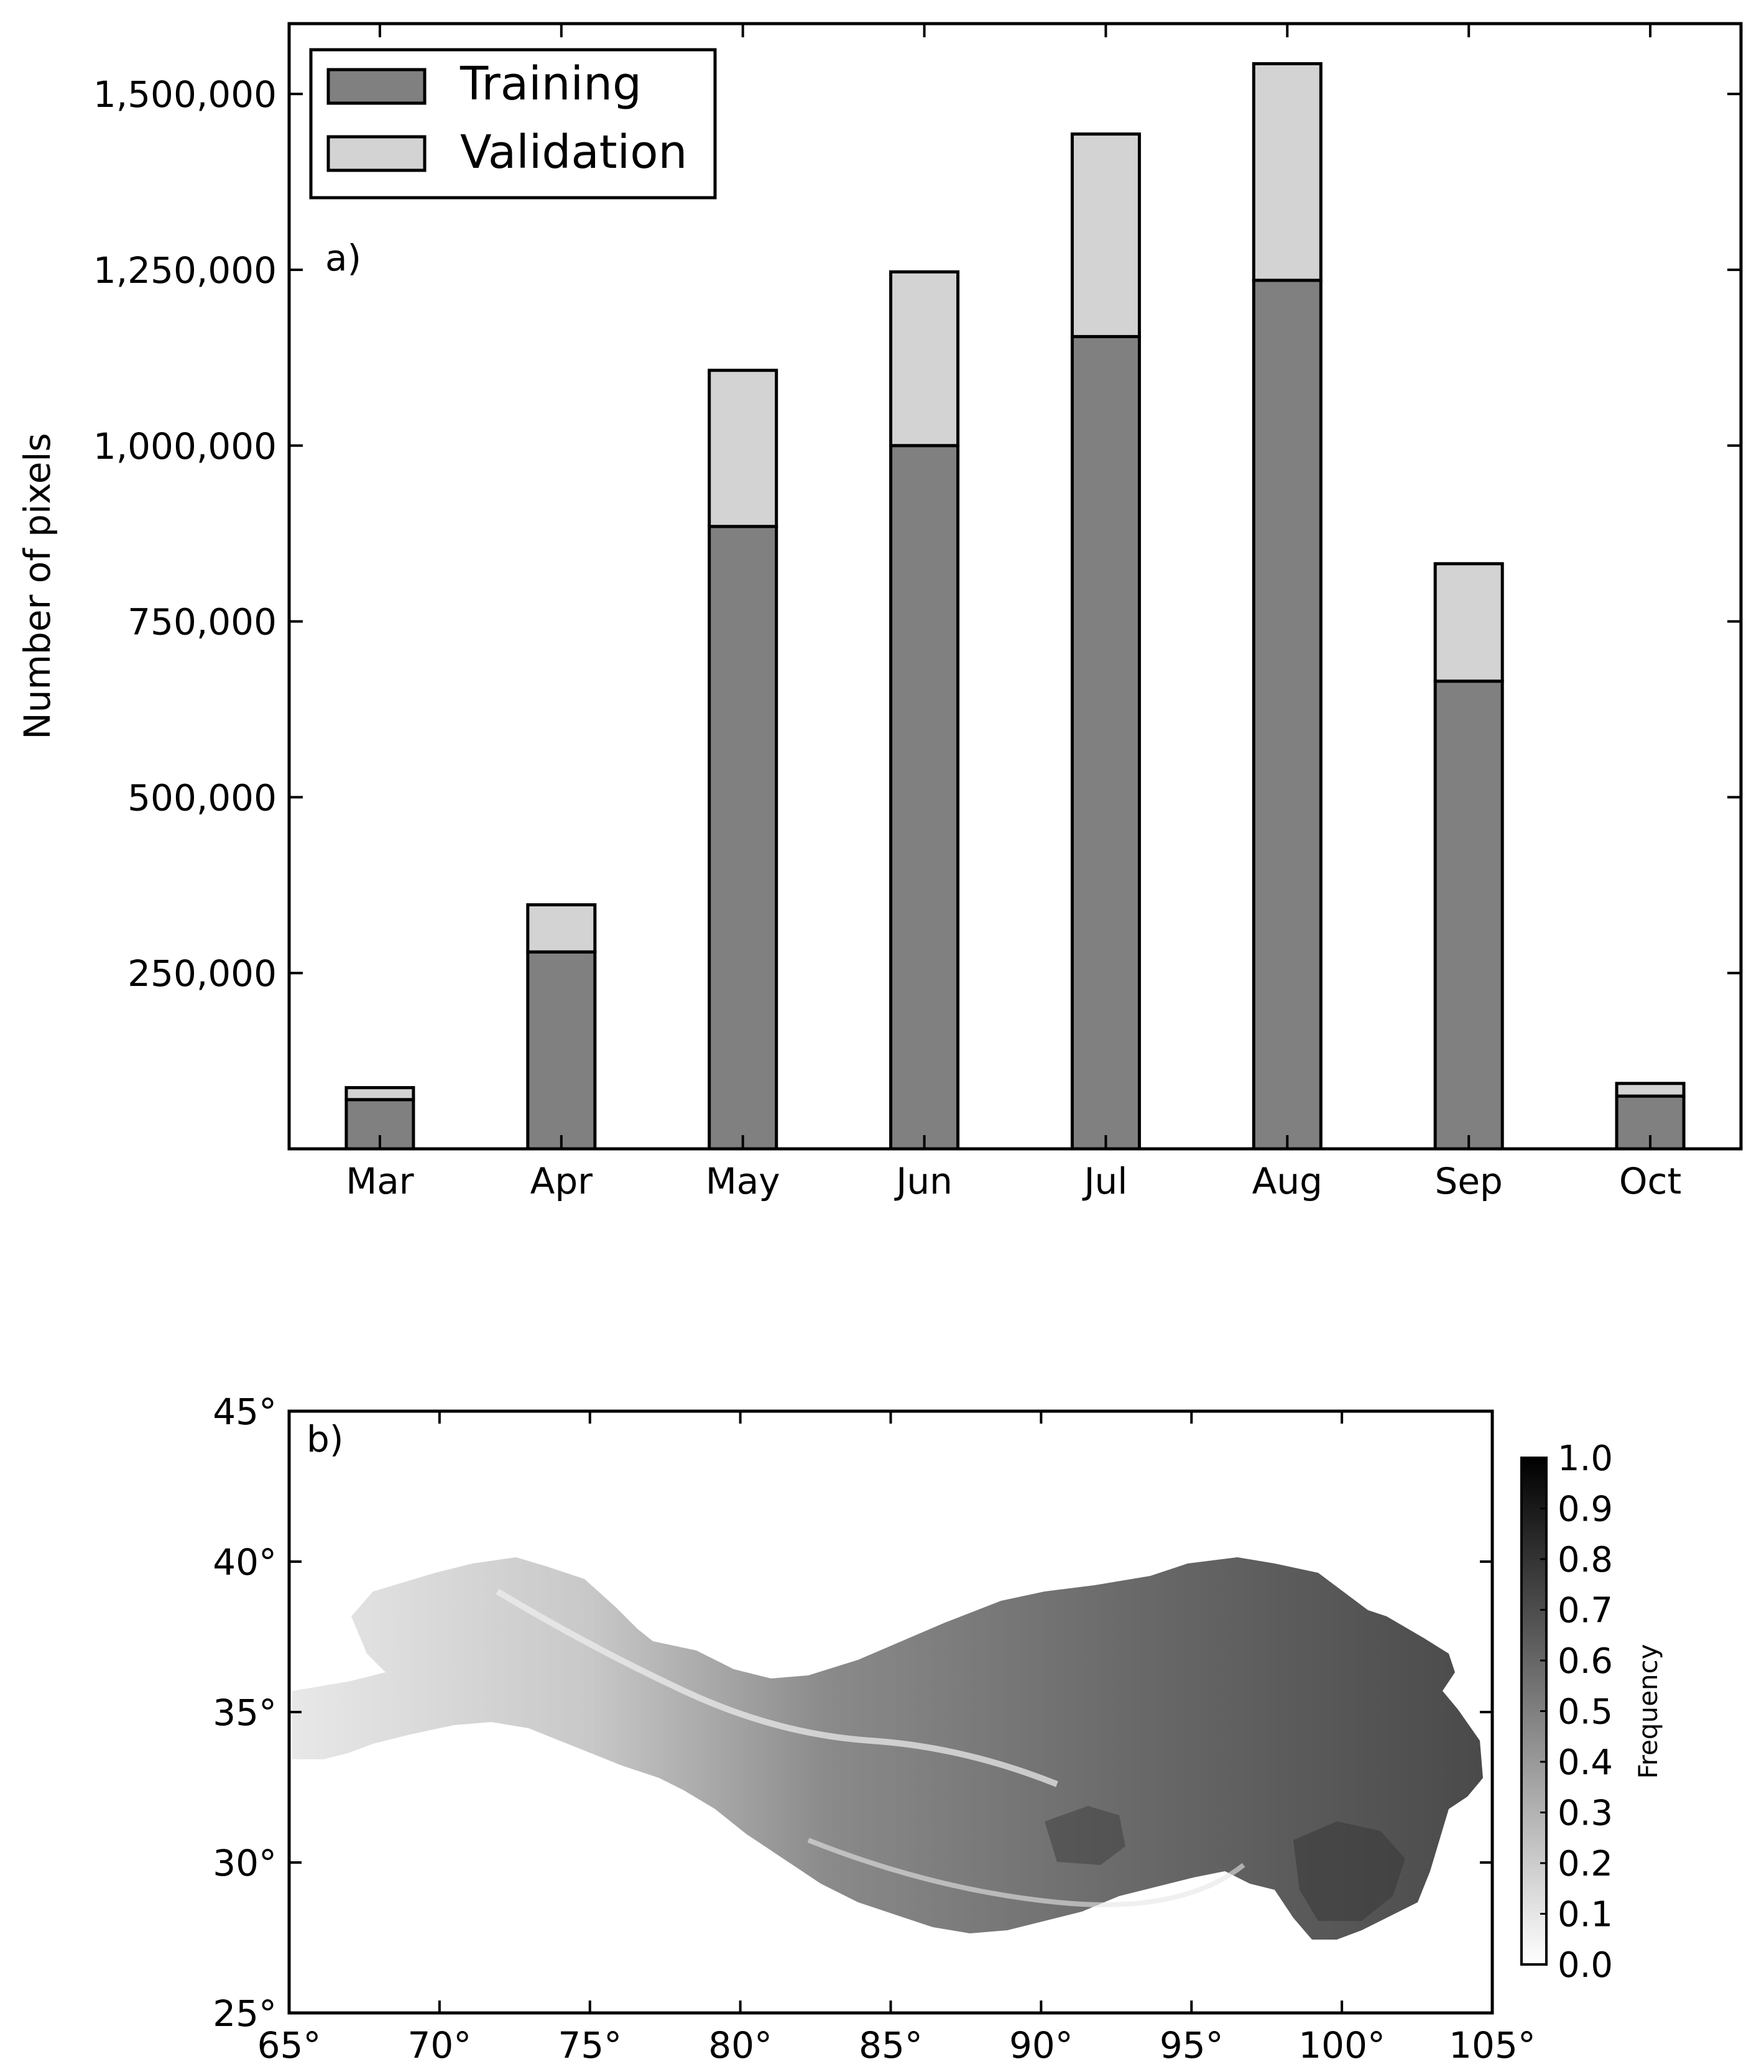 The height and width of the screenshot is (2072, 1764). I want to click on map-y-tick-label: 35°, so click(245, 1713).